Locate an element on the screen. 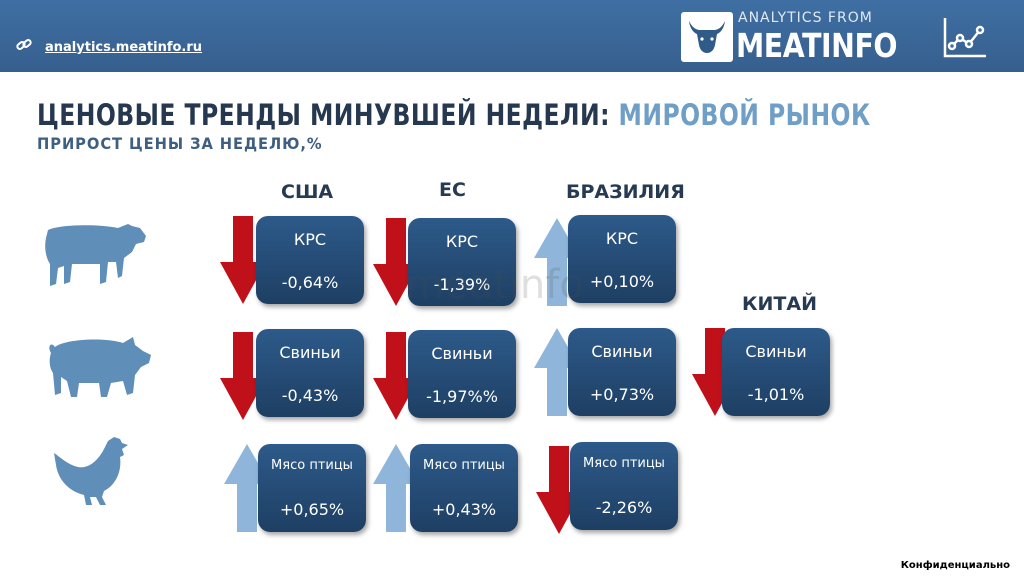 The width and height of the screenshot is (1024, 576). title-main: ЦЕНОВЫЕ ТРЕНДЫ МИНУВШЕЙ НЕДЕЛИ: is located at coordinates (323, 115).